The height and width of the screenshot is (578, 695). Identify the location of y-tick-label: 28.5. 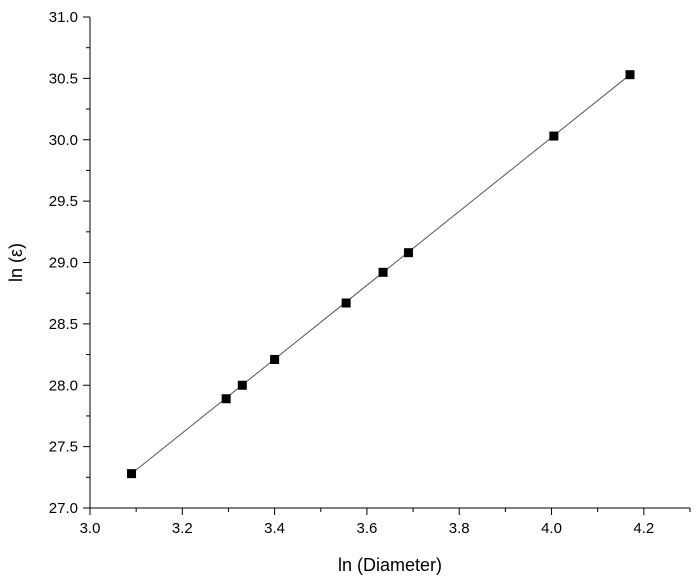
(63, 324).